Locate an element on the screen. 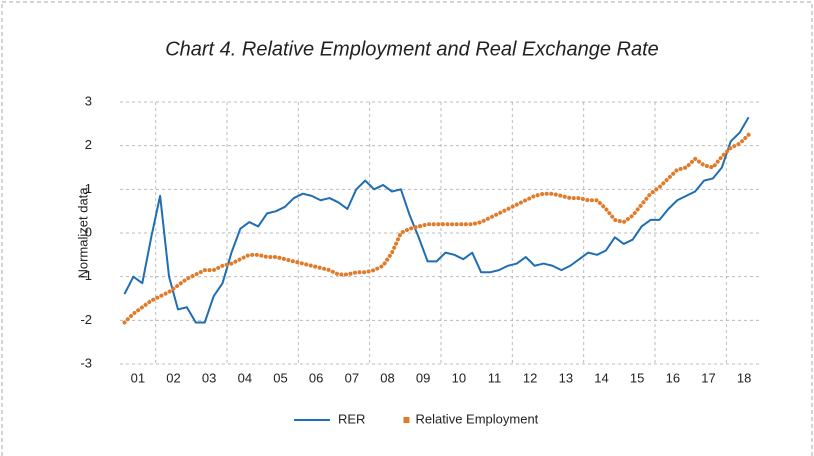  x-tick-label: 05 is located at coordinates (280, 377).